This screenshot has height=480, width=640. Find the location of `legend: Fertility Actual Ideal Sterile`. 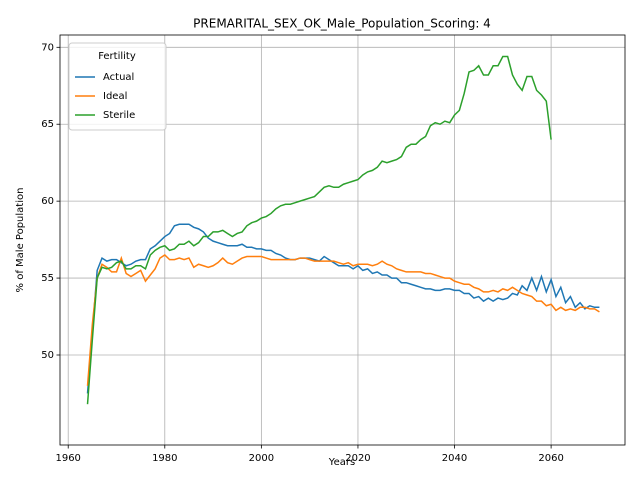

legend: Fertility Actual Ideal Sterile is located at coordinates (117, 86).